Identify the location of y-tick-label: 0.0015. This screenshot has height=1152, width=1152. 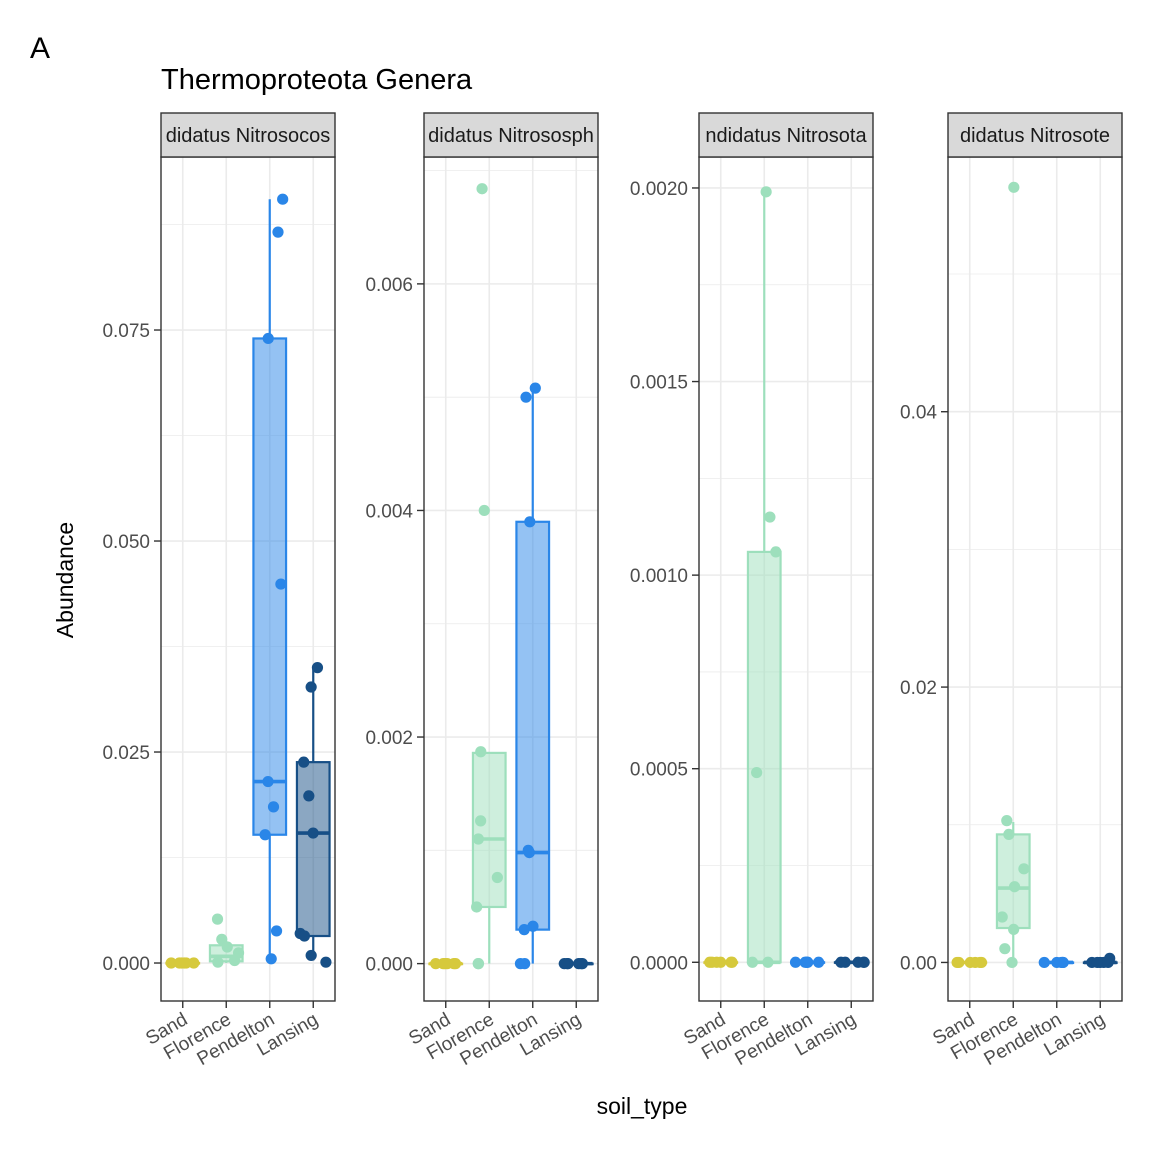
(659, 383).